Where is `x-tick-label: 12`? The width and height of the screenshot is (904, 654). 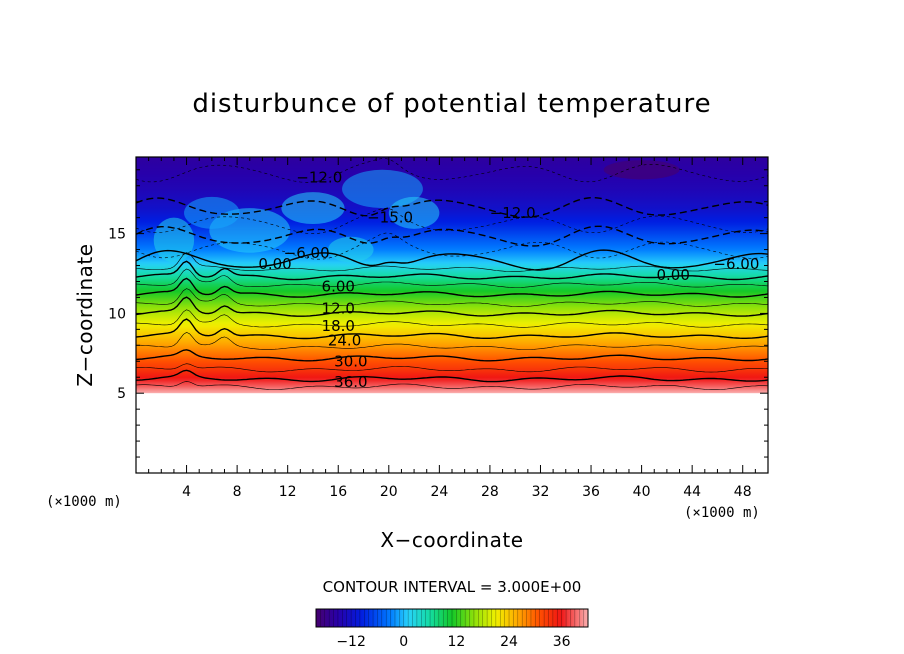
x-tick-label: 12 is located at coordinates (288, 492).